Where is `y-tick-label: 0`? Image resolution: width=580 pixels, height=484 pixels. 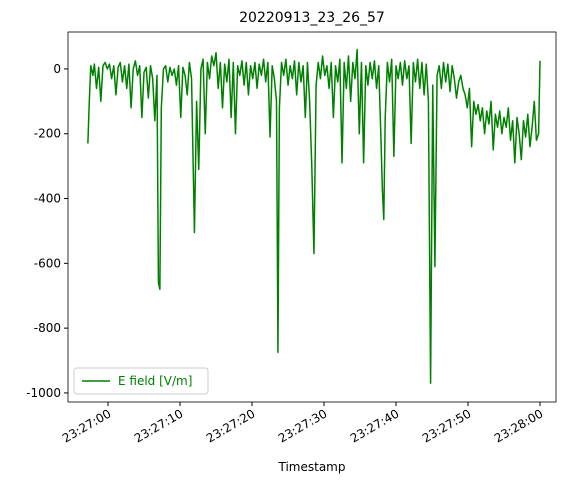 y-tick-label: 0 is located at coordinates (57, 69).